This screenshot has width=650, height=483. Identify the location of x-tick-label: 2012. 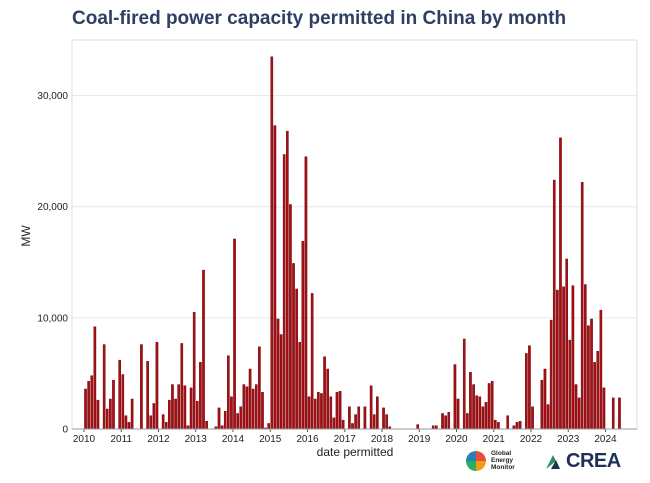
(158, 439).